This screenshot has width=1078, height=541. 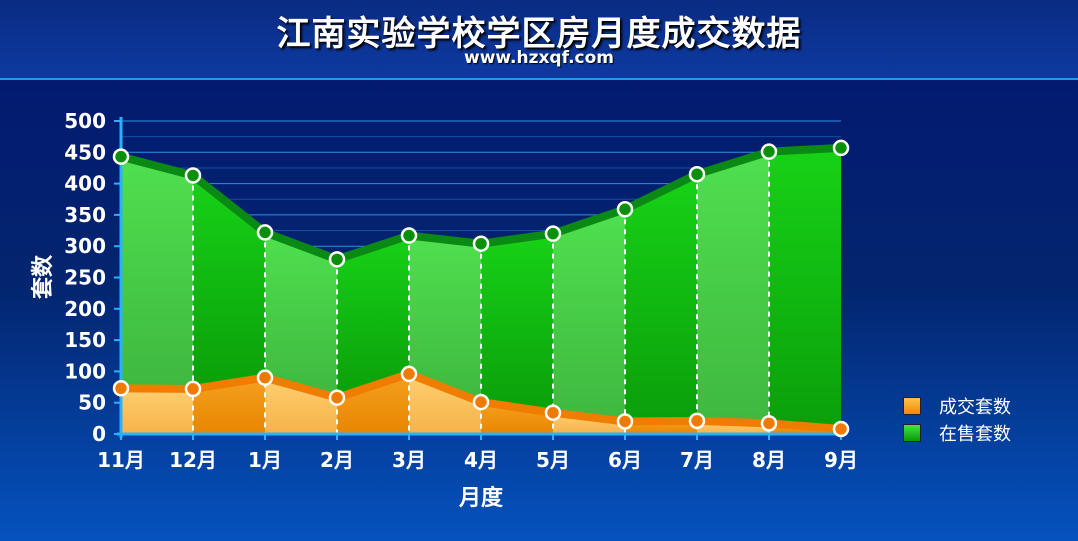 I want to click on legend-label-listings: 在售套数, so click(x=975, y=434).